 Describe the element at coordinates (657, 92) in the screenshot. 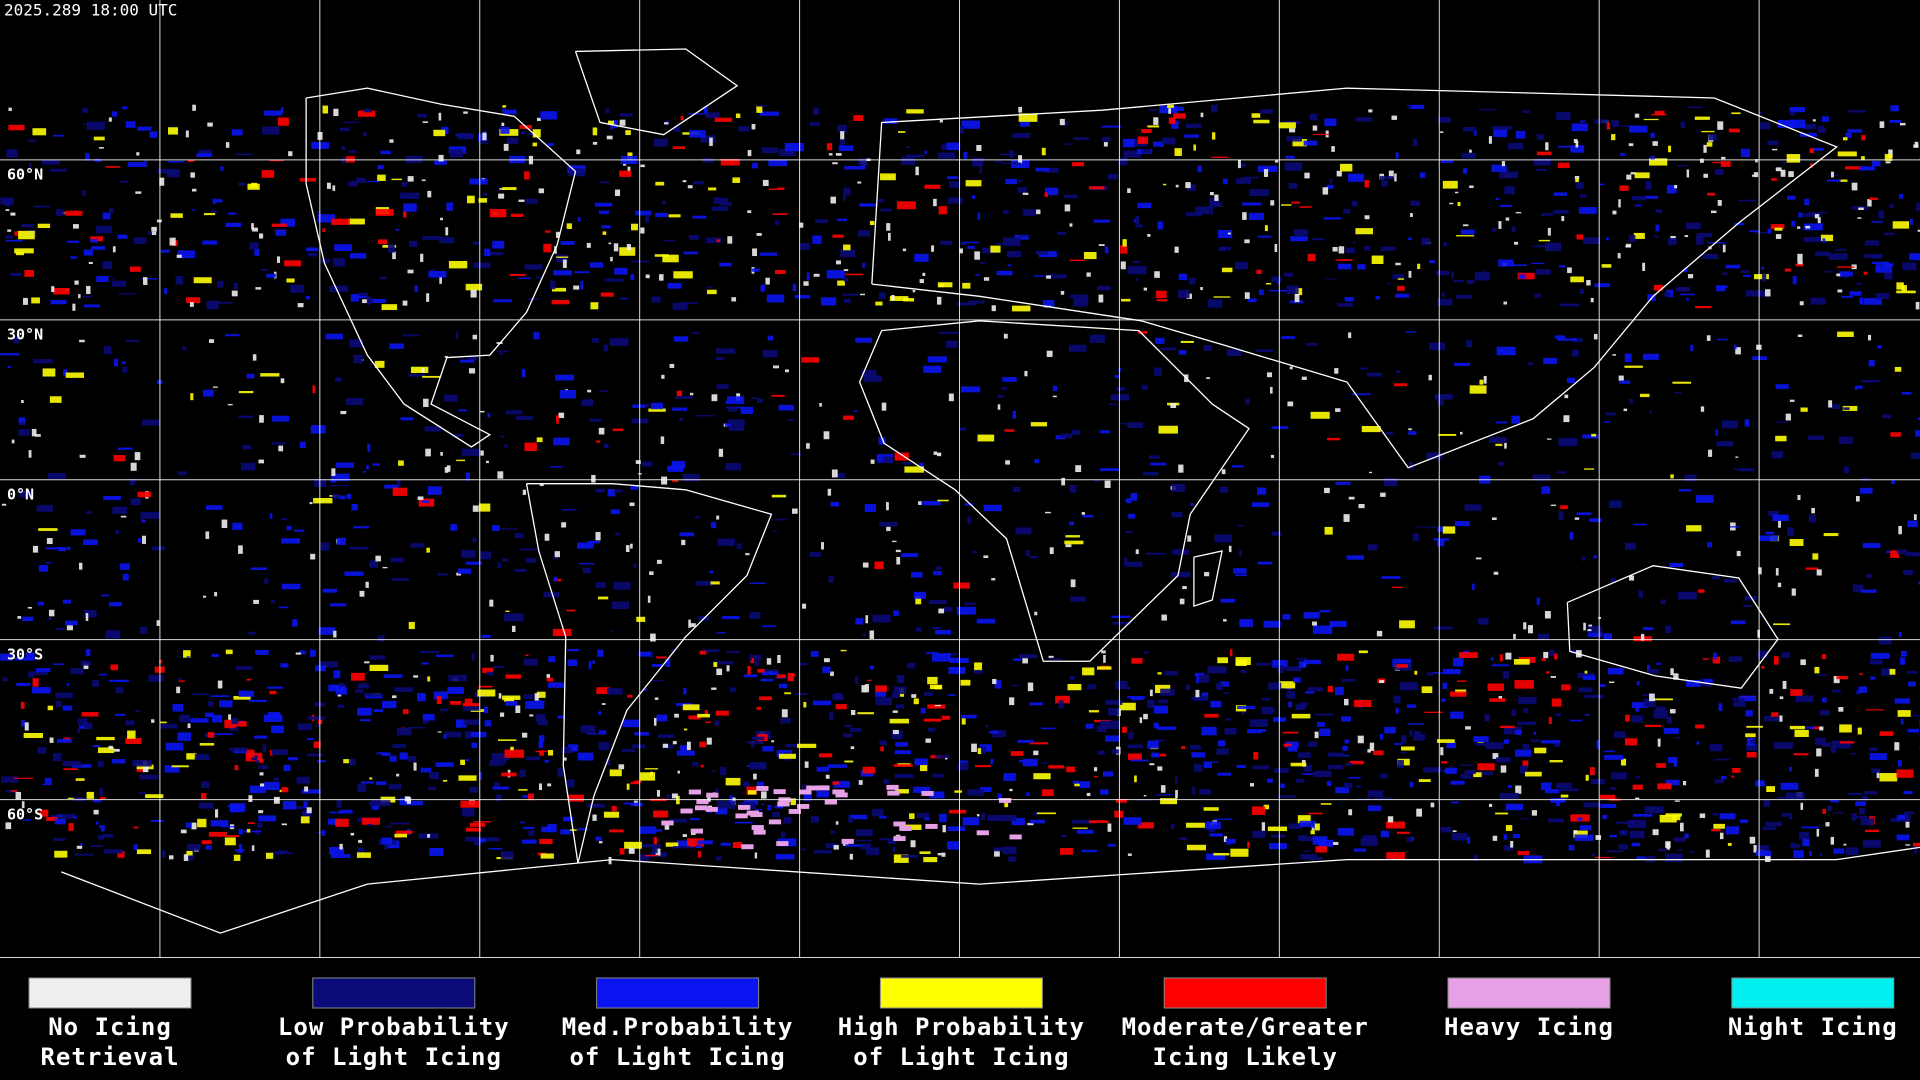

I see `coastline` at that location.